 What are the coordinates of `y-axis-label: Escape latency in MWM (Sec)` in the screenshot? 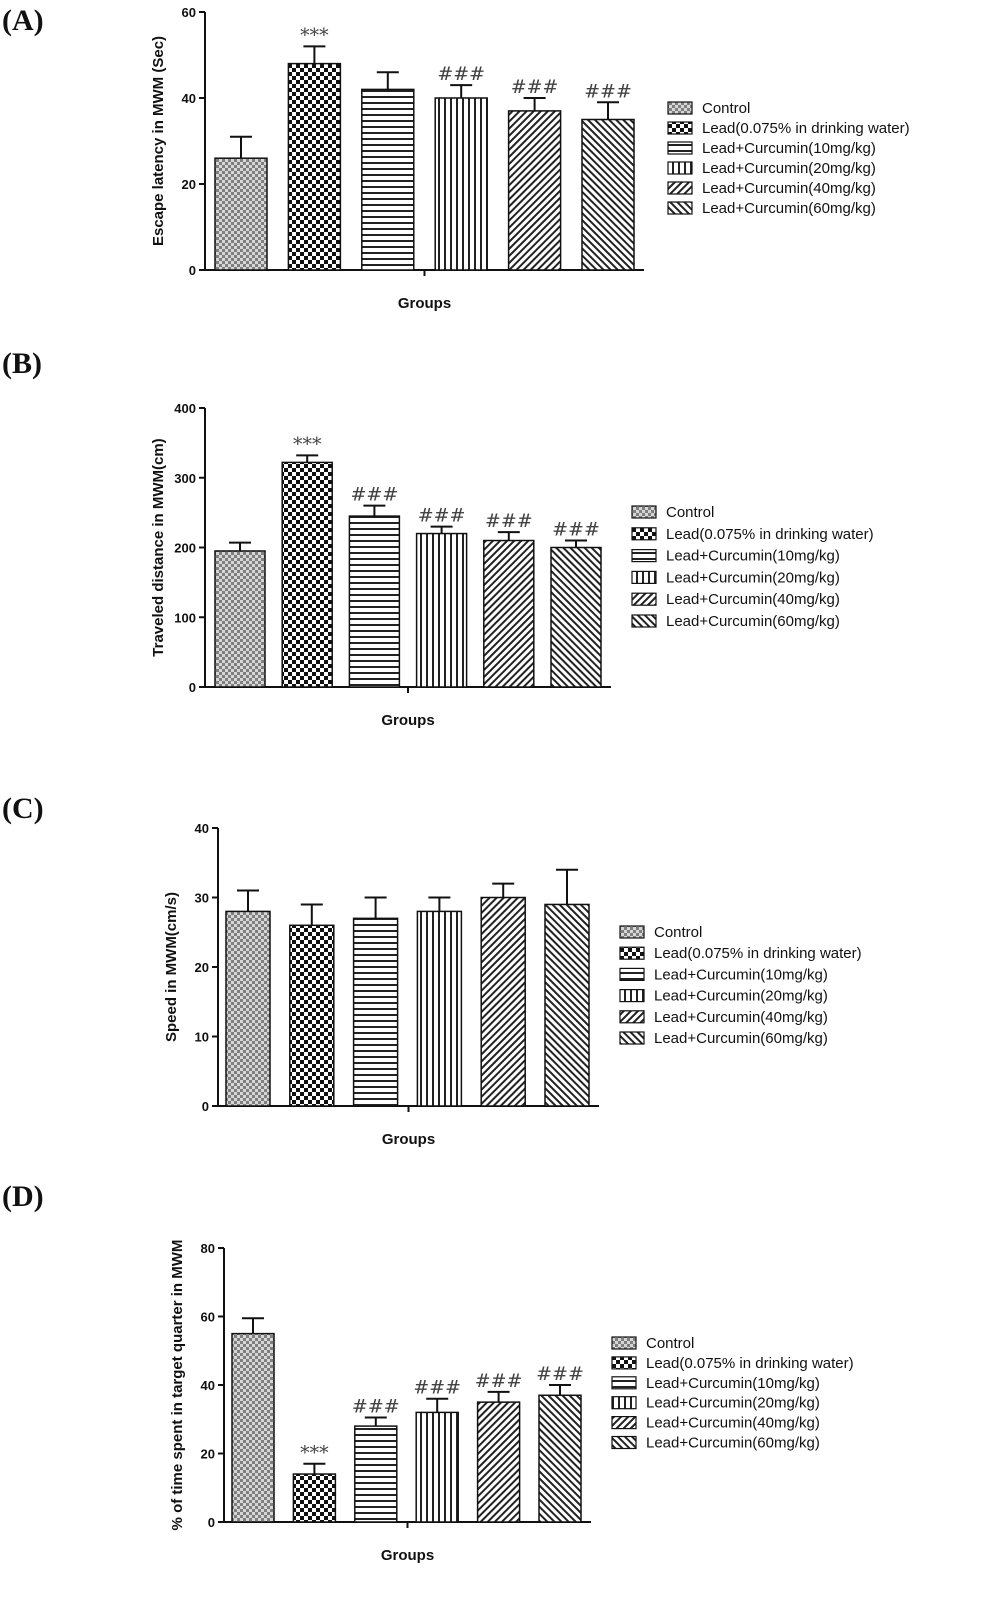 It's located at (158, 141).